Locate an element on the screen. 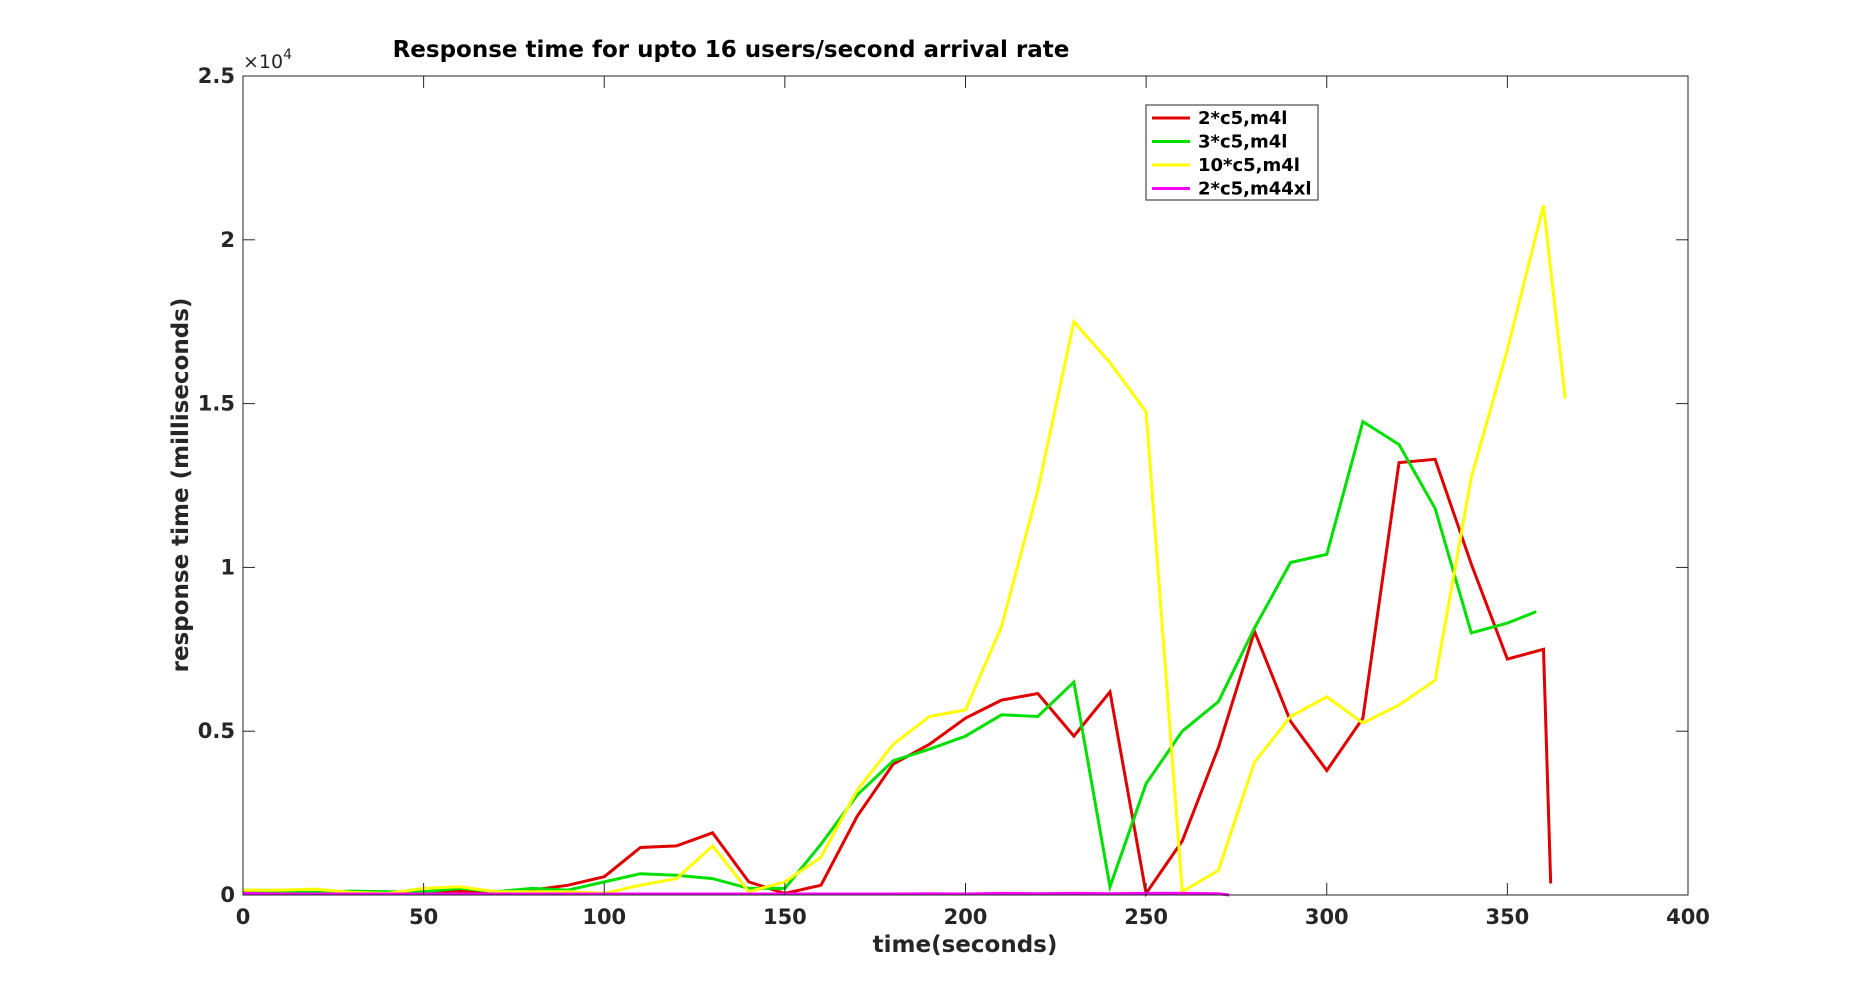 This screenshot has width=1855, height=1001. x-axis-label: time(seconds) is located at coordinates (965, 945).